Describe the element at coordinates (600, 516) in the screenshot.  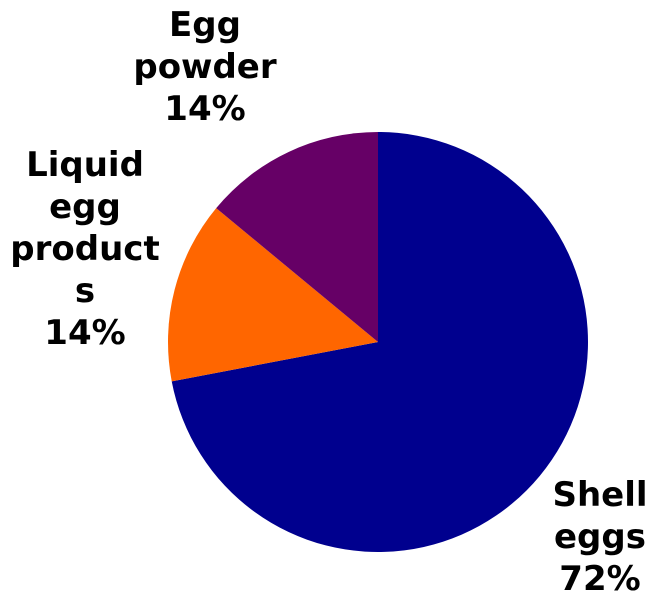
I see `category-label: Shell eggs` at that location.